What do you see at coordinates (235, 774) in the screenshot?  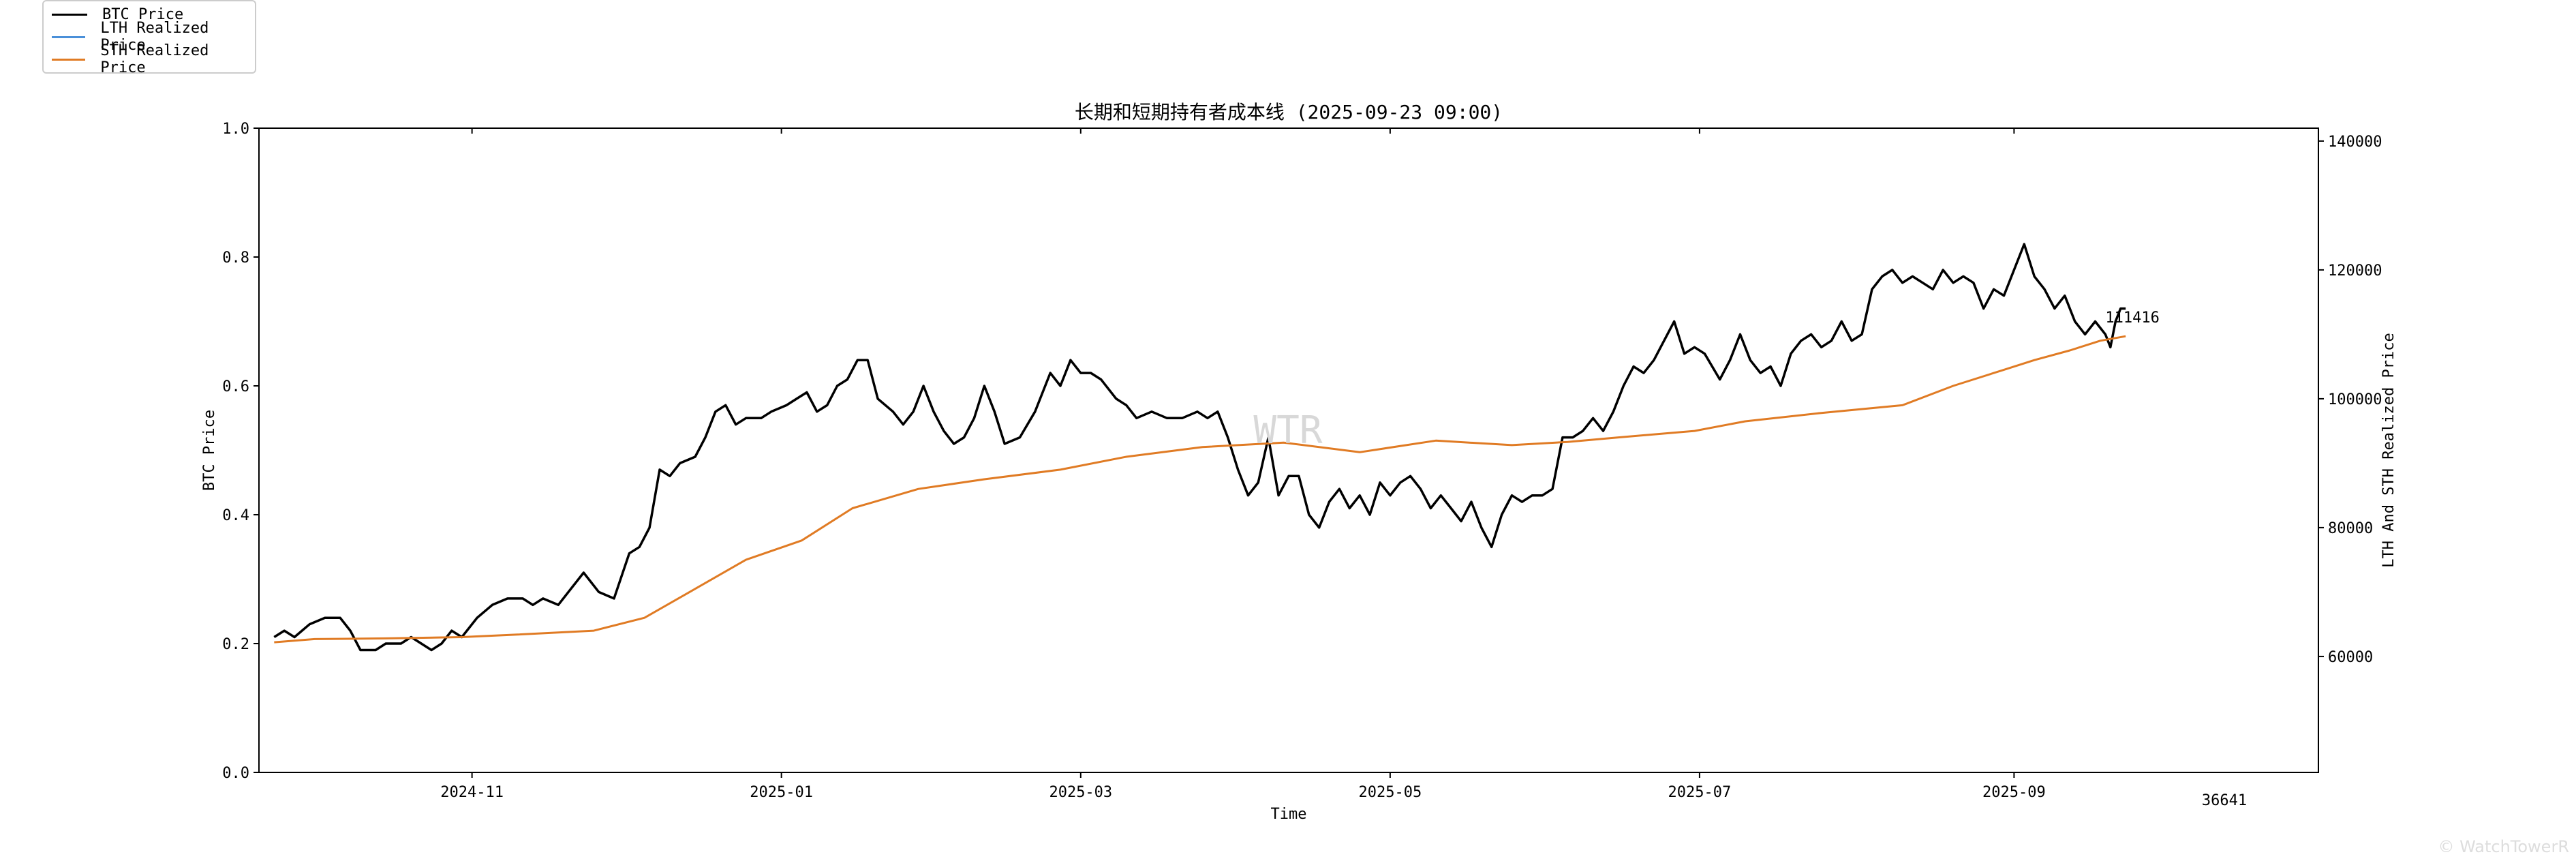 I see `y-left-tick-label: 0.0` at bounding box center [235, 774].